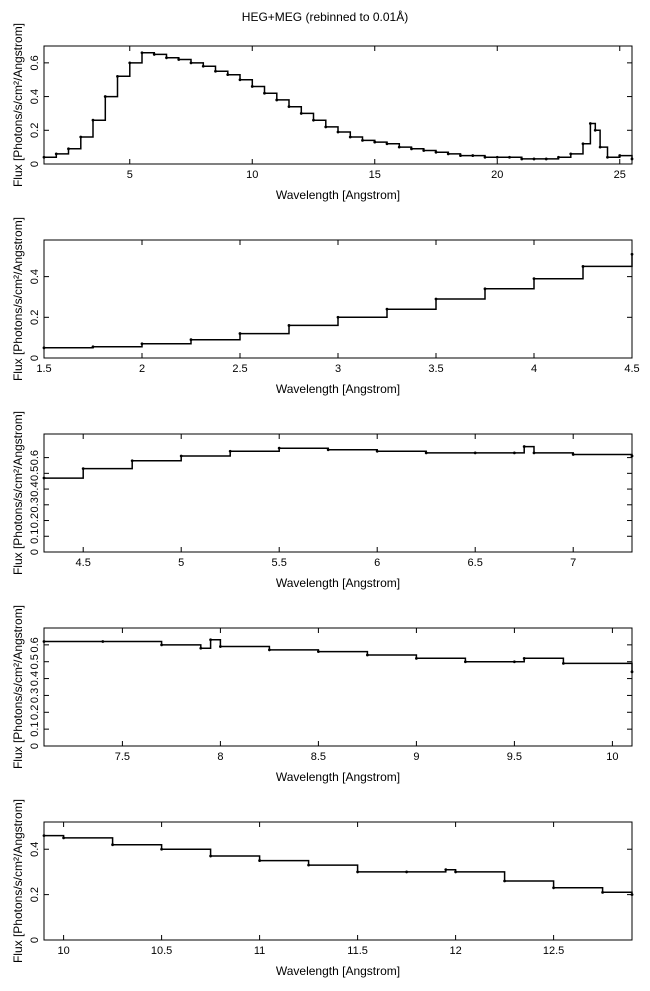 The height and width of the screenshot is (991, 650). I want to click on chart-4-x-tick-label: 7.5, so click(122, 757).